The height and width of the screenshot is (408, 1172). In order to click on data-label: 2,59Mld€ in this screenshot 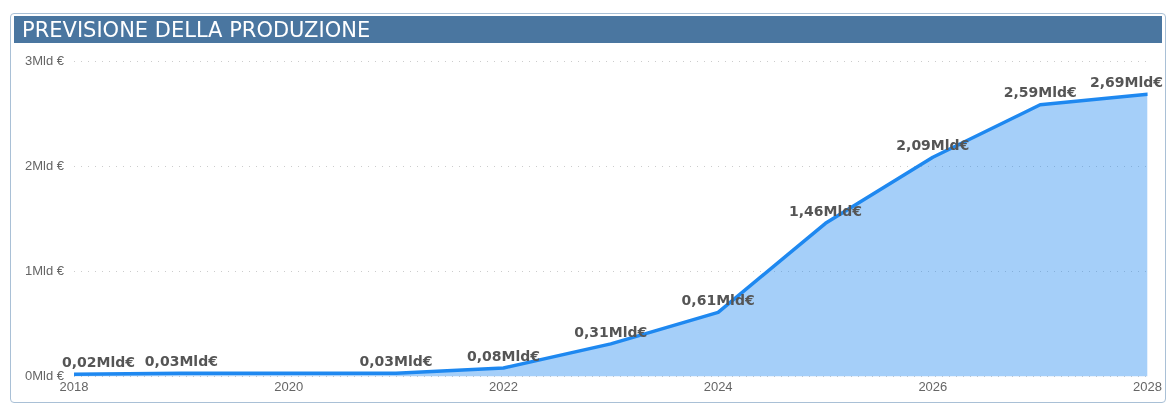, I will do `click(1040, 92)`.